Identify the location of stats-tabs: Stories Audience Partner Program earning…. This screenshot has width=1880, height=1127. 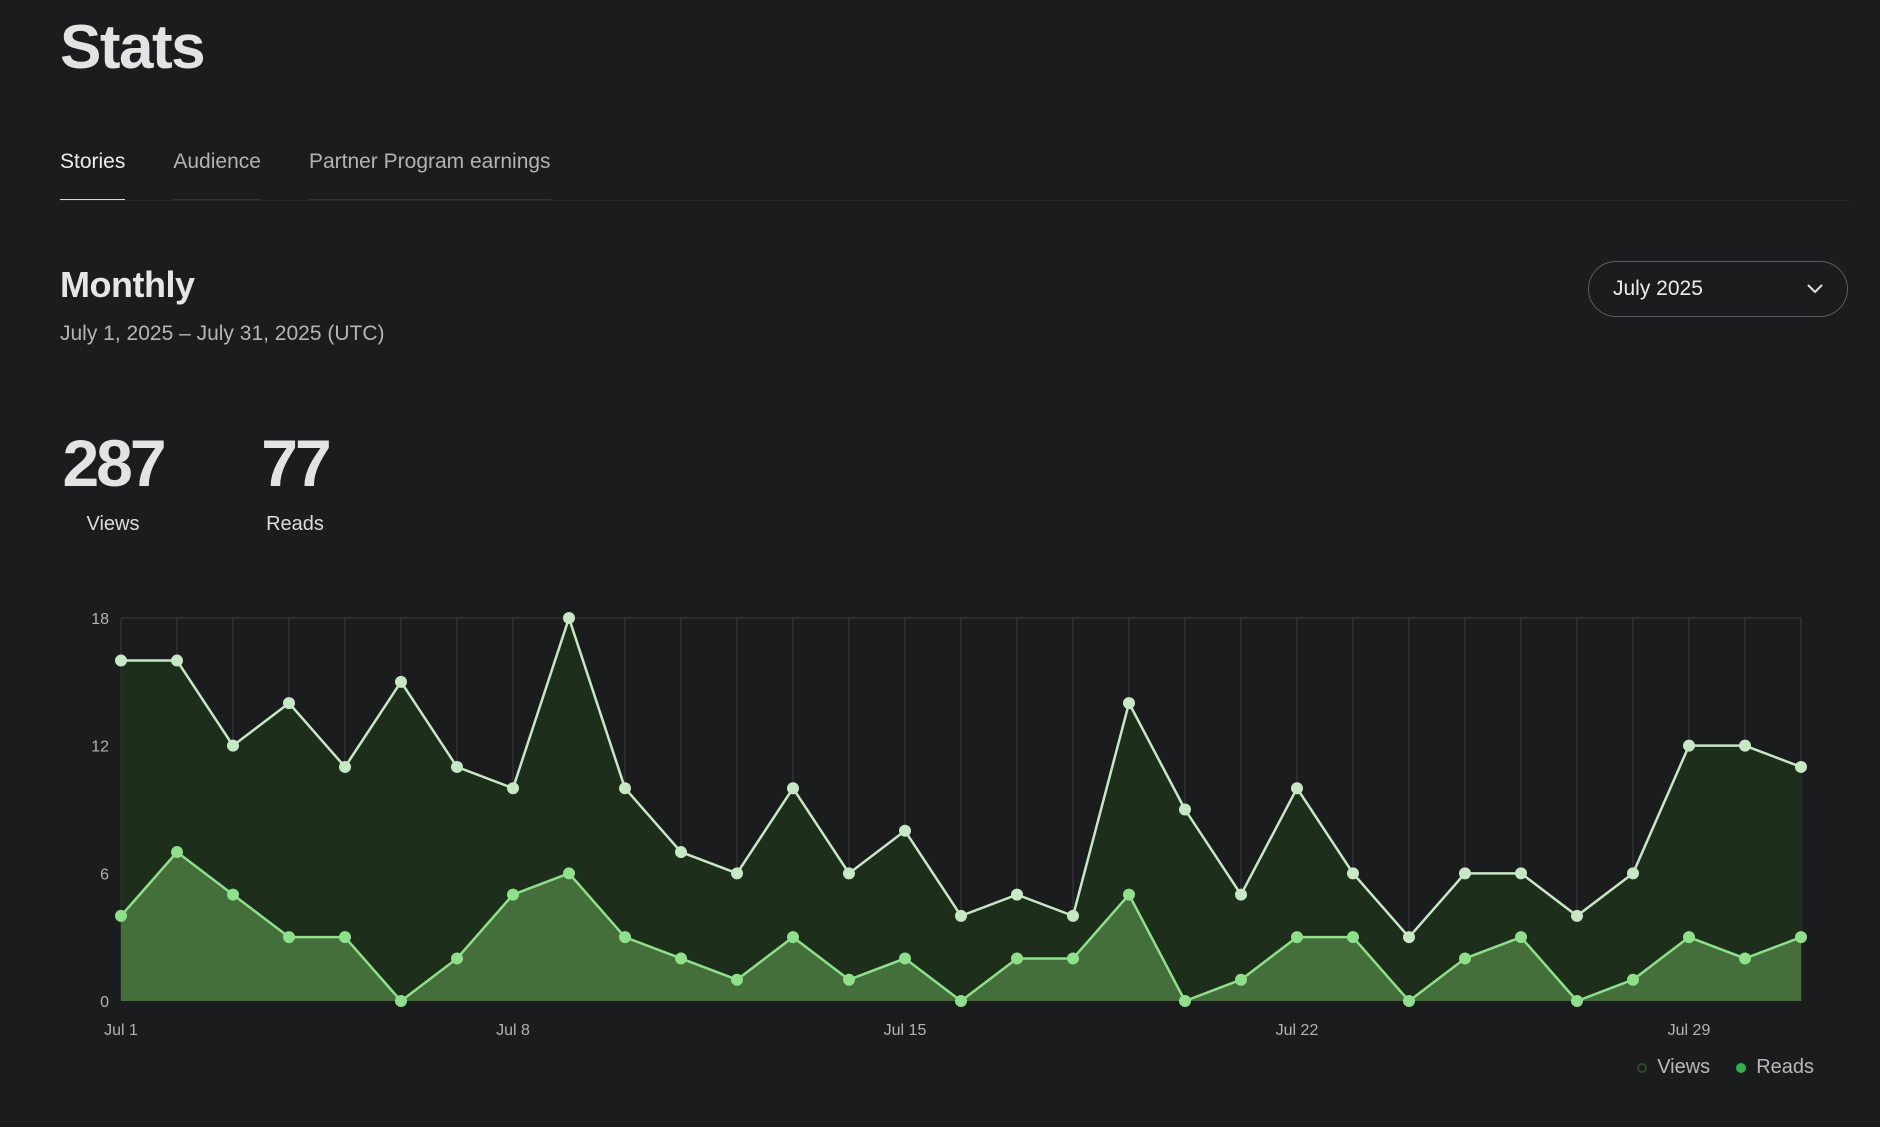
(955, 173).